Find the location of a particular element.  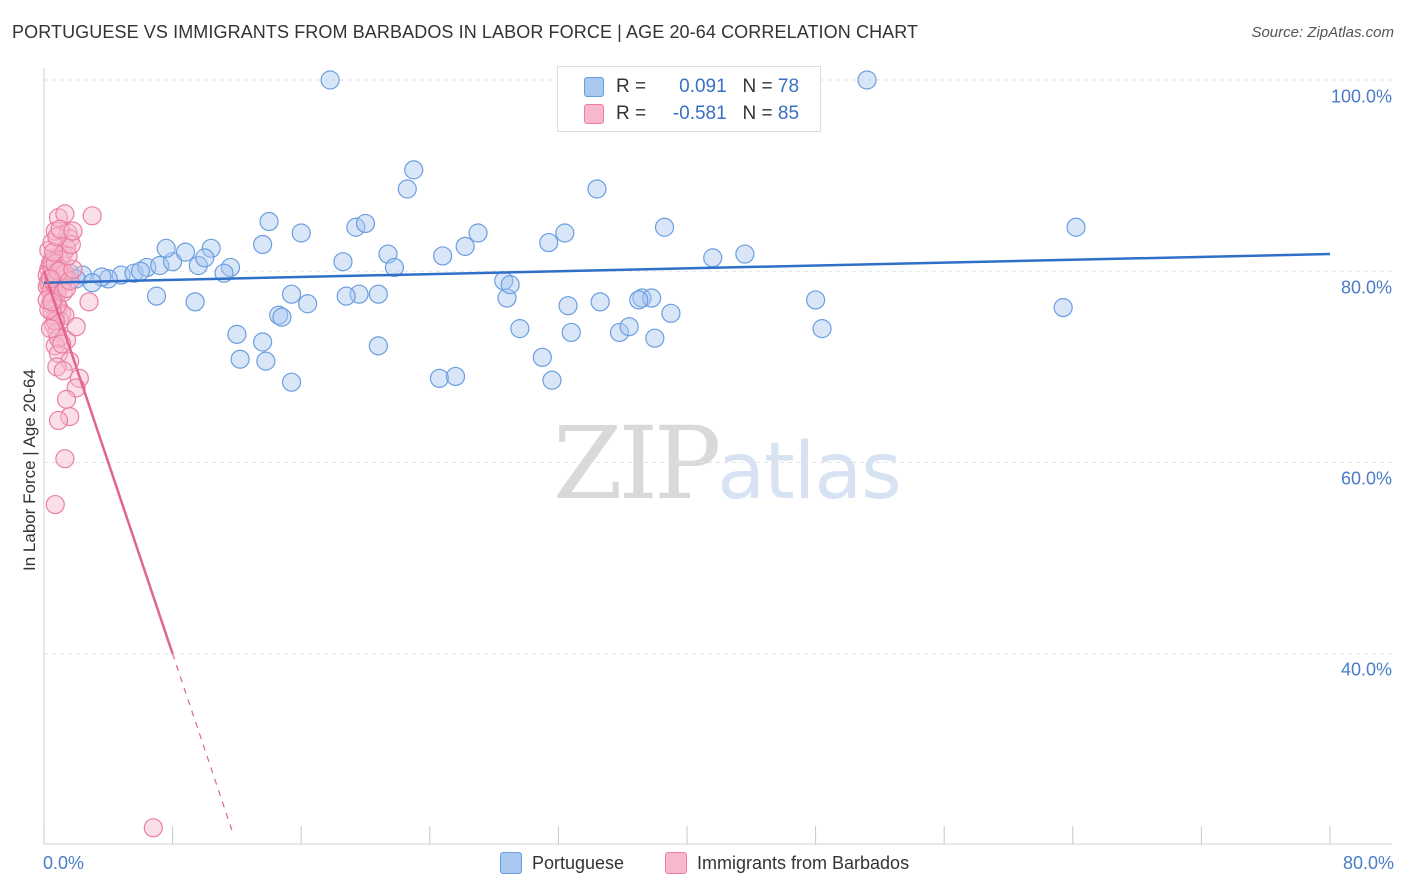

barbados-points is located at coordinates (100, 521).